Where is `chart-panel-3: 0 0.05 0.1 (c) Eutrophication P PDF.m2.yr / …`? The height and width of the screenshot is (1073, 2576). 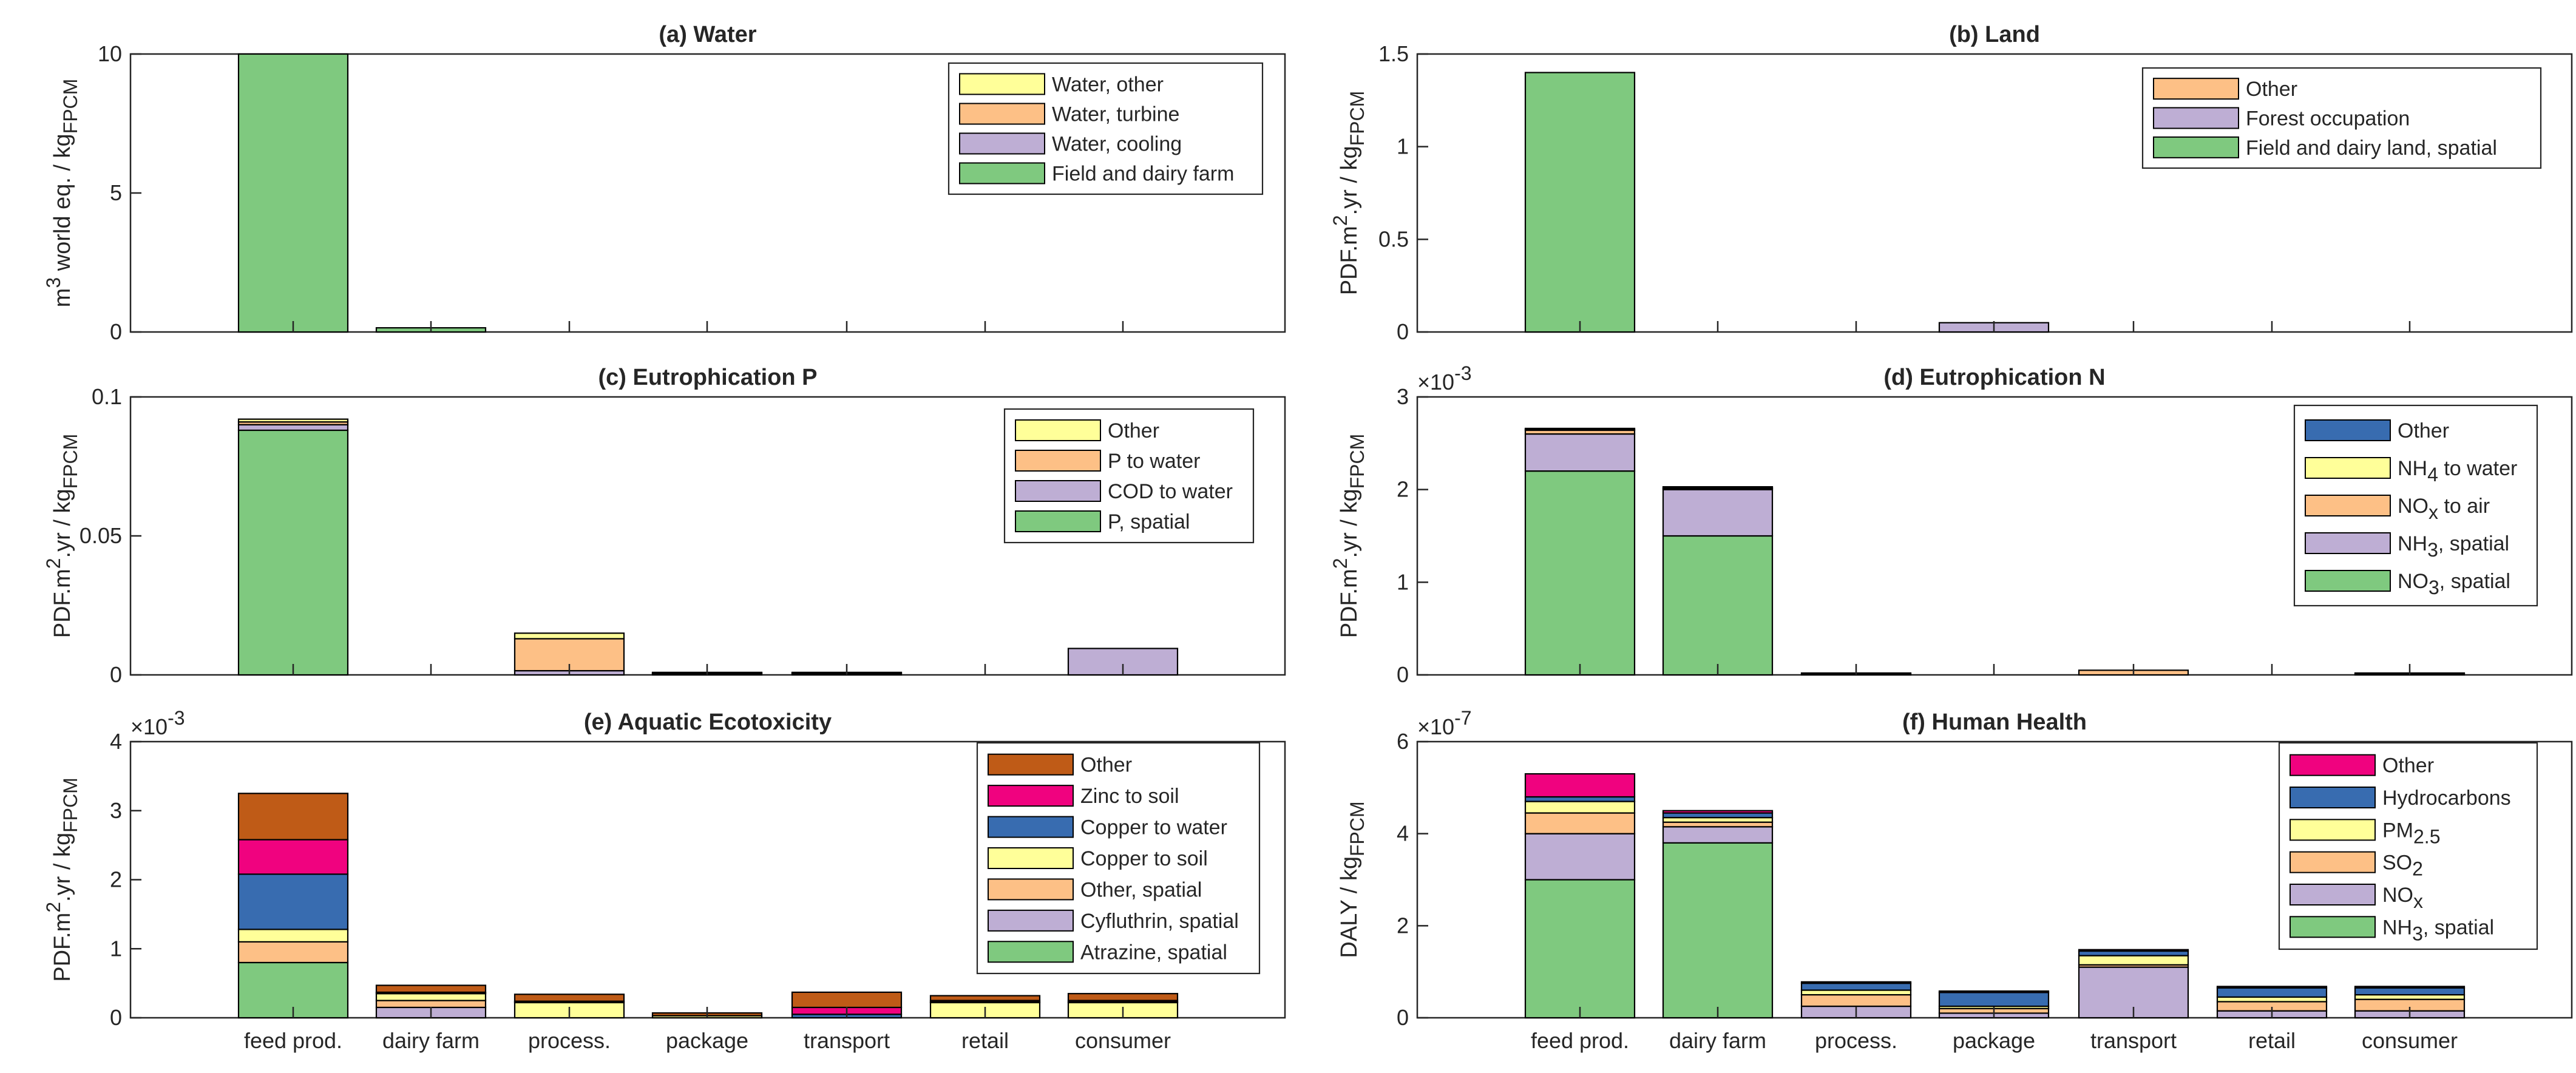
chart-panel-3: 0 0.05 0.1 (c) Eutrophication P PDF.m2.yr / … is located at coordinates (664, 526).